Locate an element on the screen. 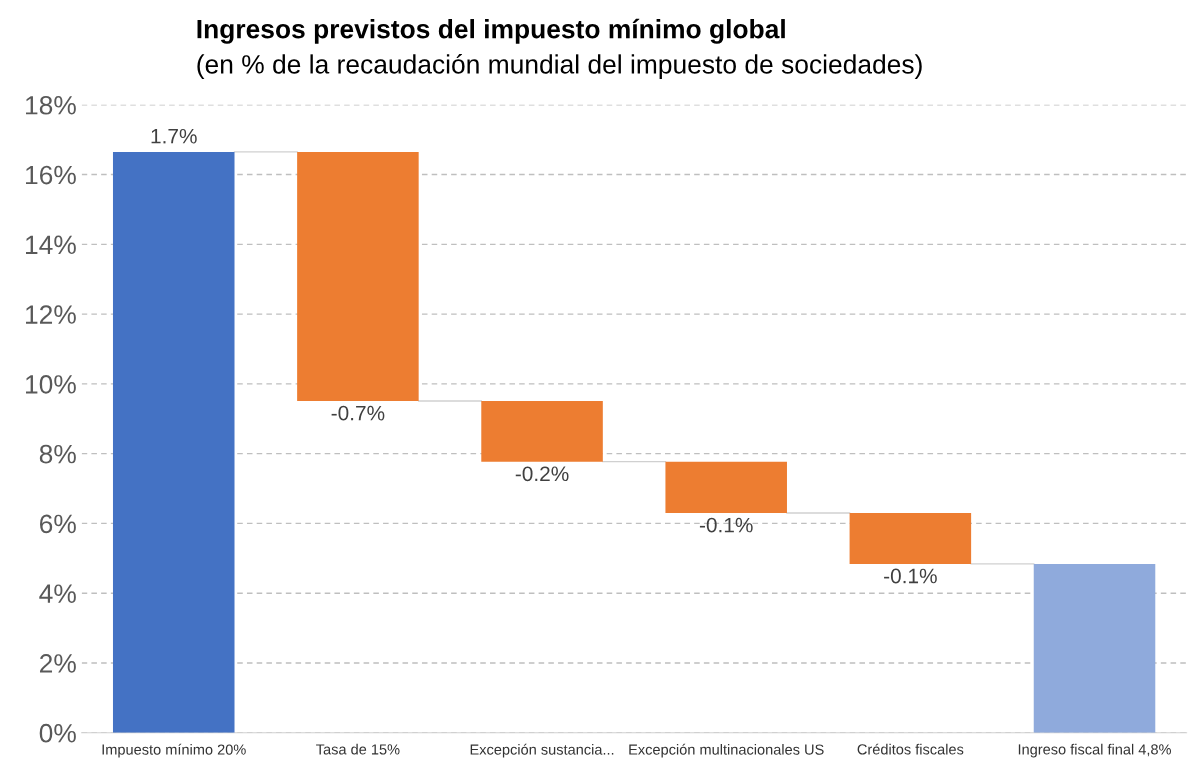 This screenshot has width=1201, height=782. x-tick-label: Excepción multinacionales US is located at coordinates (726, 750).